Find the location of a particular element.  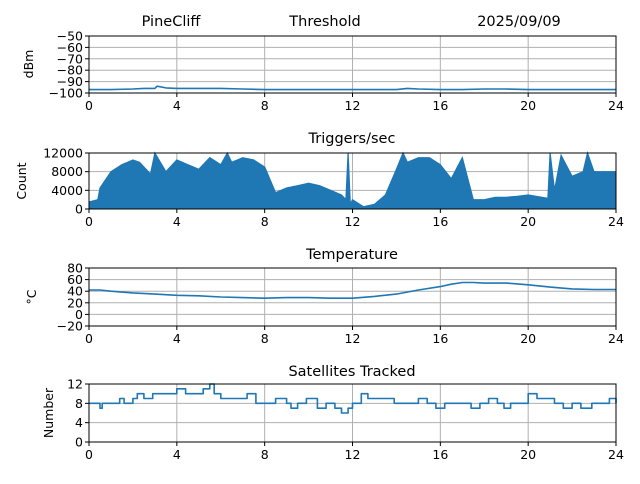

triggers-panel-title: Triggers/sec is located at coordinates (352, 139).